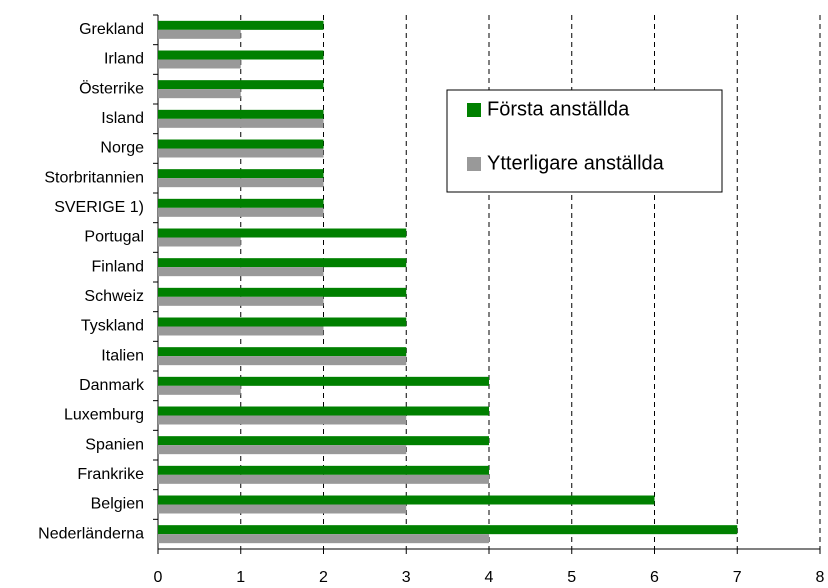  What do you see at coordinates (323, 577) in the screenshot?
I see `x-tick-label: 2` at bounding box center [323, 577].